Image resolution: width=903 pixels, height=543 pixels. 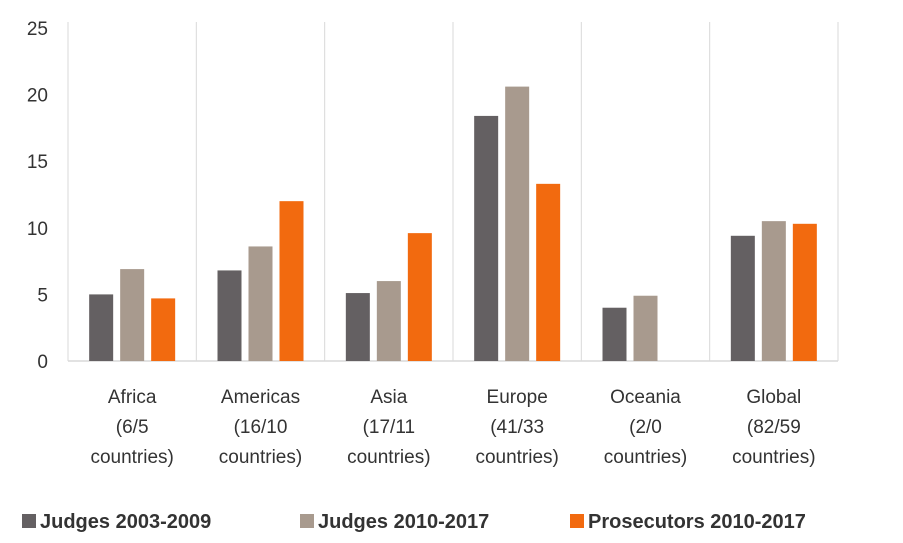 I want to click on category-label: (2/0, so click(x=645, y=427).